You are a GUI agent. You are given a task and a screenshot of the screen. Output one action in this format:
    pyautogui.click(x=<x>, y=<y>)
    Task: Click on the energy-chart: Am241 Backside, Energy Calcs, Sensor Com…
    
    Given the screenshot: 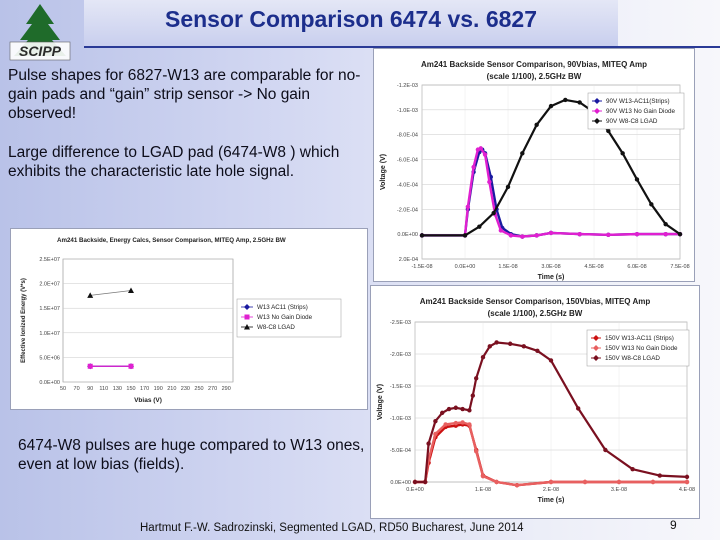 What is the action you would take?
    pyautogui.click(x=181, y=320)
    